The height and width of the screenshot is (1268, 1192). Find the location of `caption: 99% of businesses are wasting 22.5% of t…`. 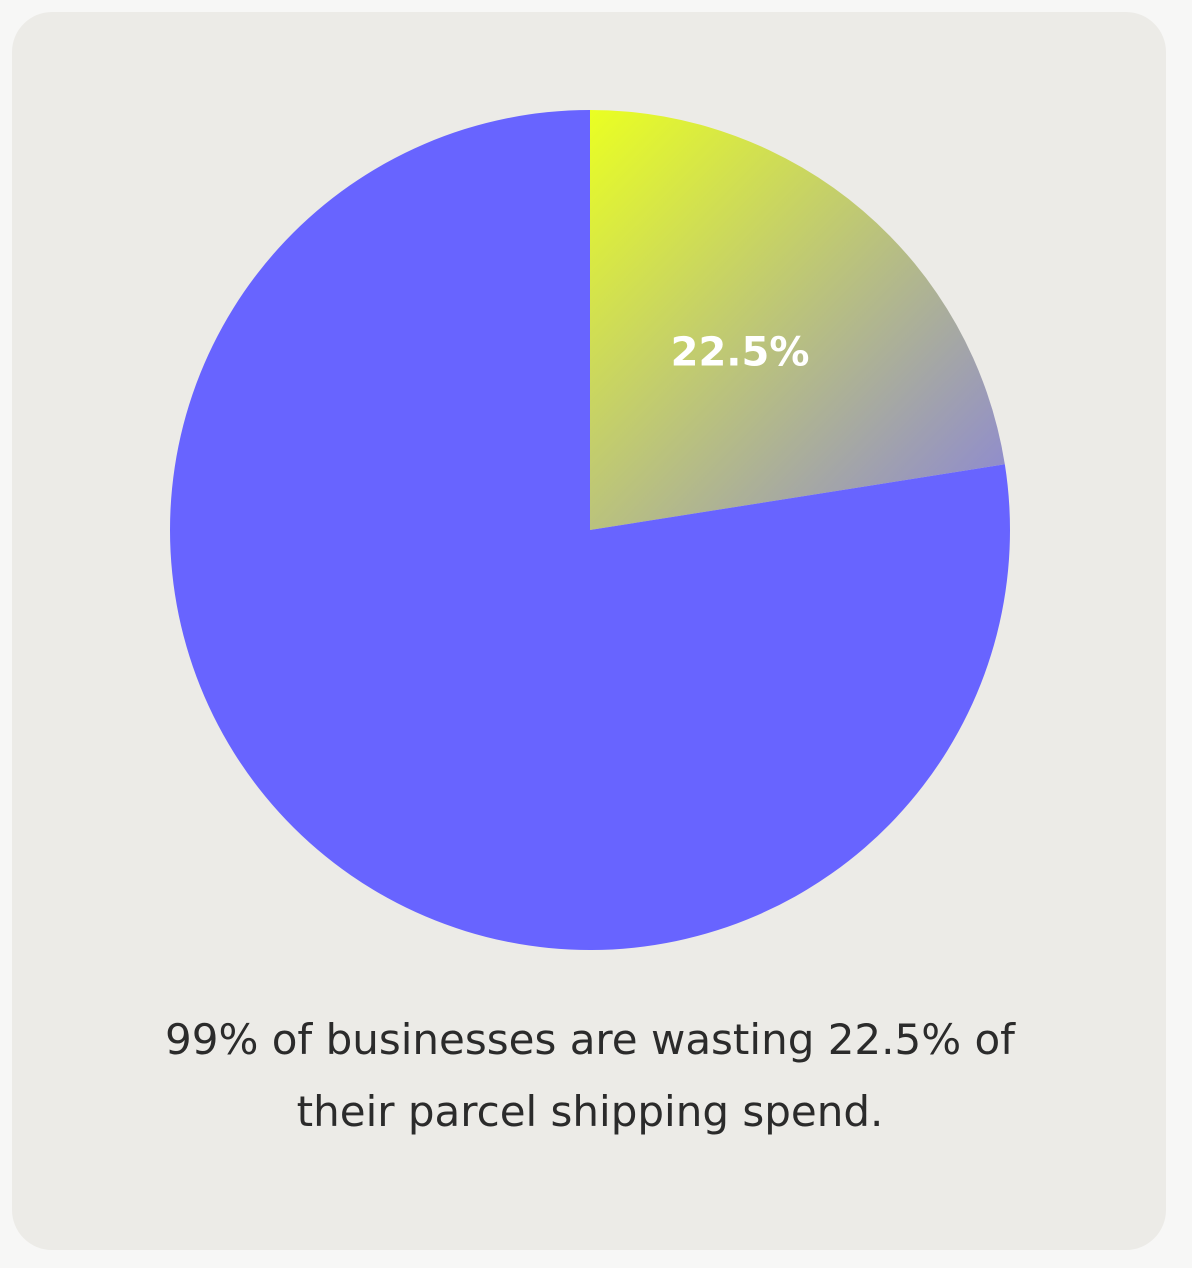

caption: 99% of businesses are wasting 22.5% of t… is located at coordinates (590, 1075).